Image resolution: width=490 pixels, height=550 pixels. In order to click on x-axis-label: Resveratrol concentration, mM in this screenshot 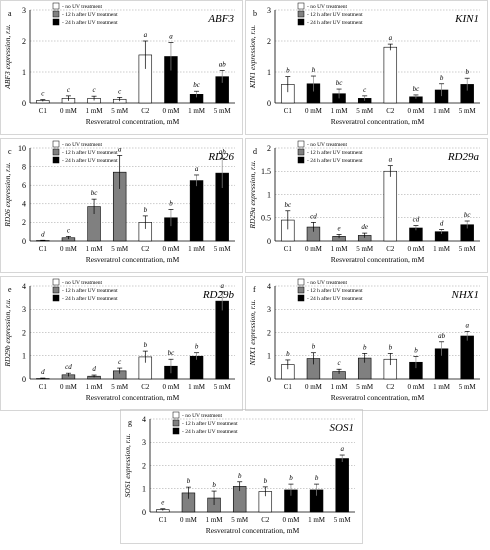, I will do `click(378, 121)`.